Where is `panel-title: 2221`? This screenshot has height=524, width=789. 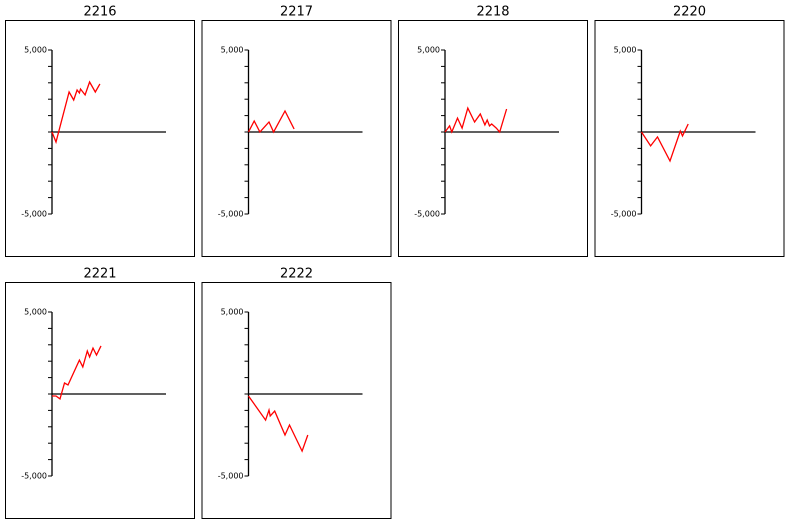
panel-title: 2221 is located at coordinates (99, 274).